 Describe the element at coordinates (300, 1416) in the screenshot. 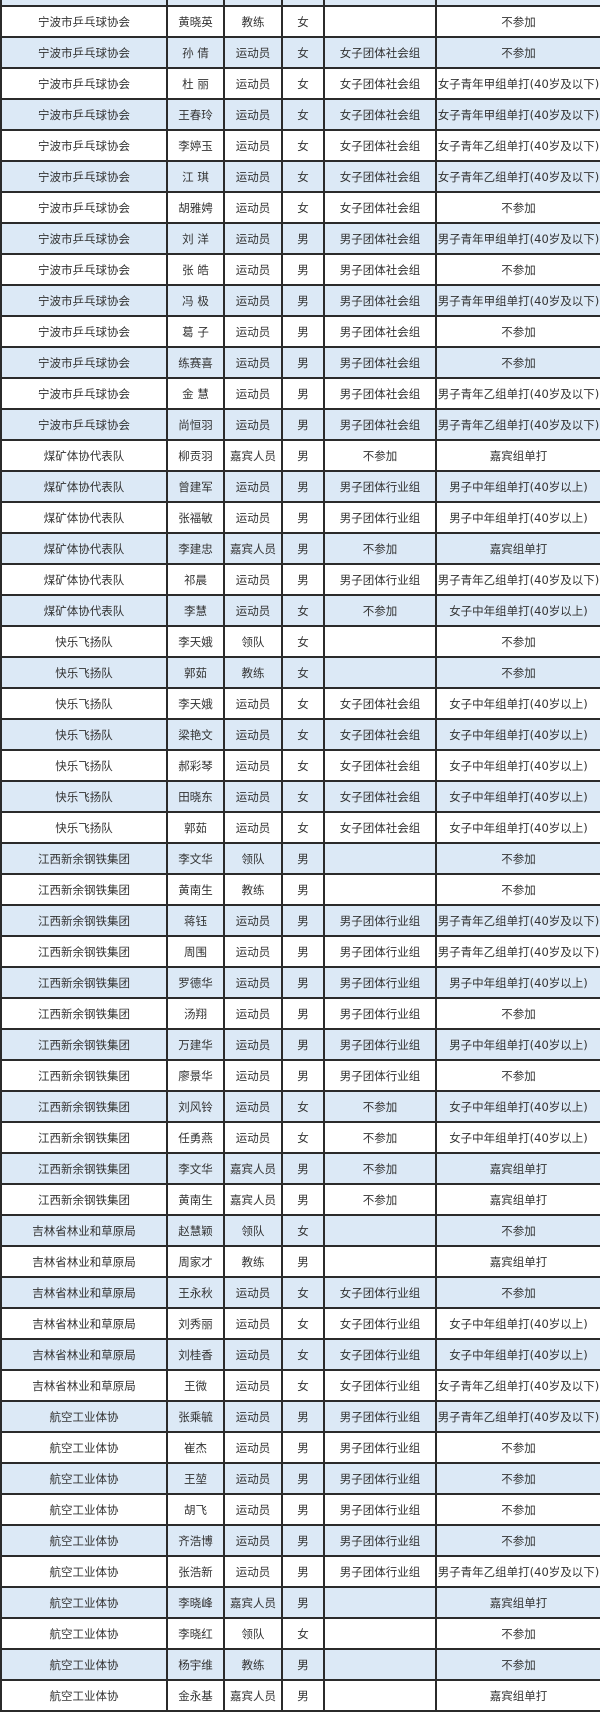

I see `table-row: 航空工业体协 张乘毓 运动员男男子团体行业组 男子青年乙组单打(40岁及以下)` at that location.